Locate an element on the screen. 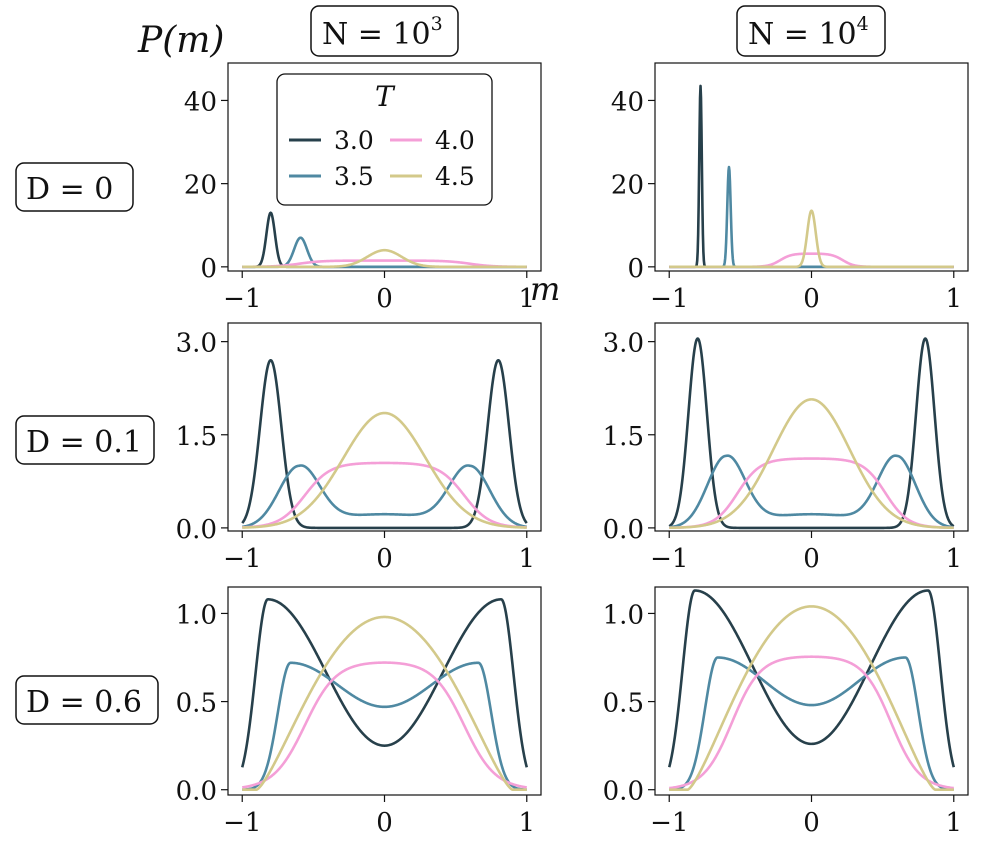 This screenshot has height=843, width=997. panel-3: −1 0 1 0.0 1.5 3.0 is located at coordinates (359, 448).